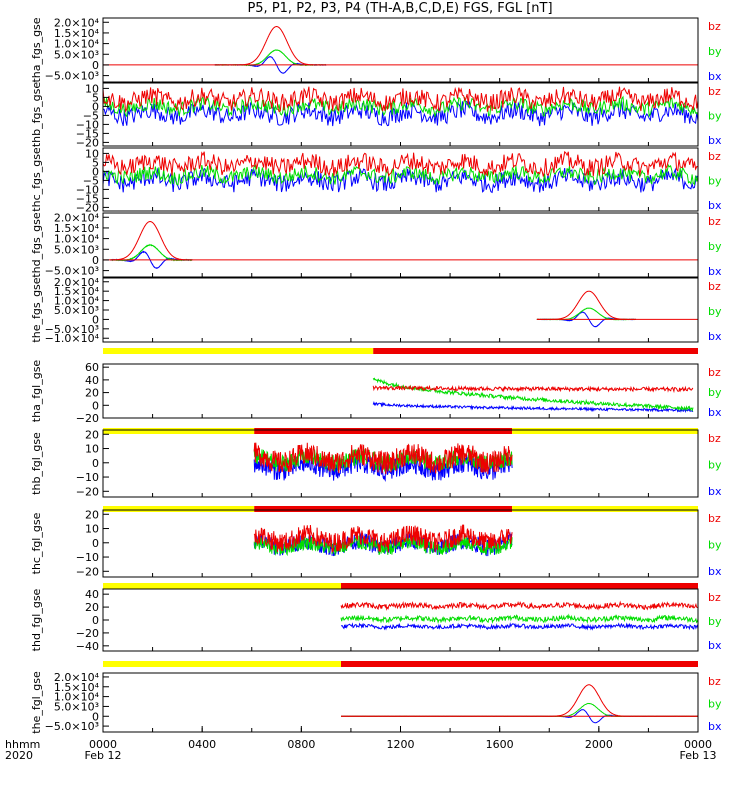 The image size is (750, 800). I want to click on y-tick-label: 60, so click(92, 367).